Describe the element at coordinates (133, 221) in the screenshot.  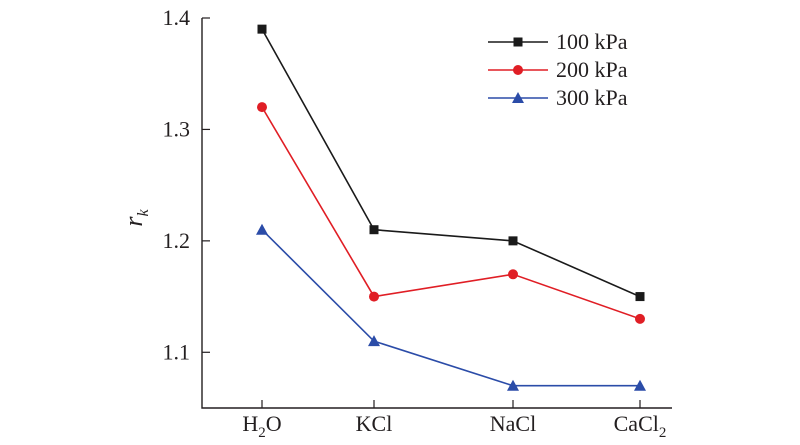
I see `y-axis-title-main: r` at that location.